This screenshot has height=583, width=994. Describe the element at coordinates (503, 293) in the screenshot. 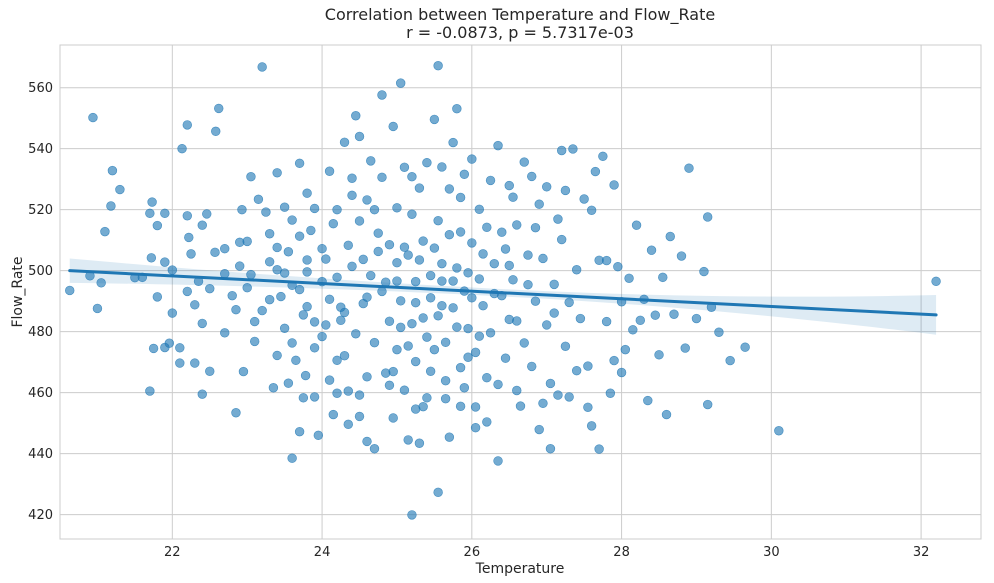

I see `regression-line` at that location.